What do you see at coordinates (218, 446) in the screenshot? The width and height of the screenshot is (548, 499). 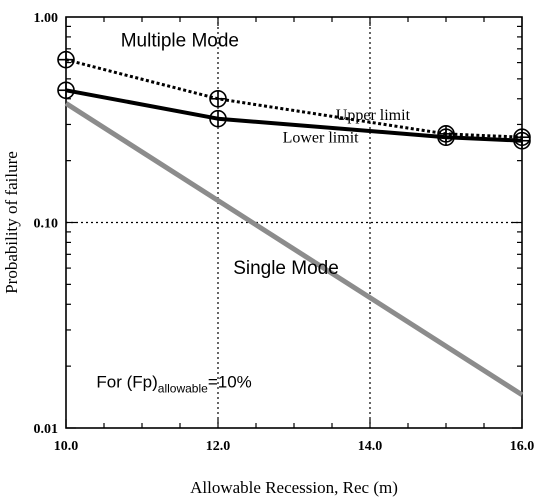 I see `x-tick-label: 12.0` at bounding box center [218, 446].